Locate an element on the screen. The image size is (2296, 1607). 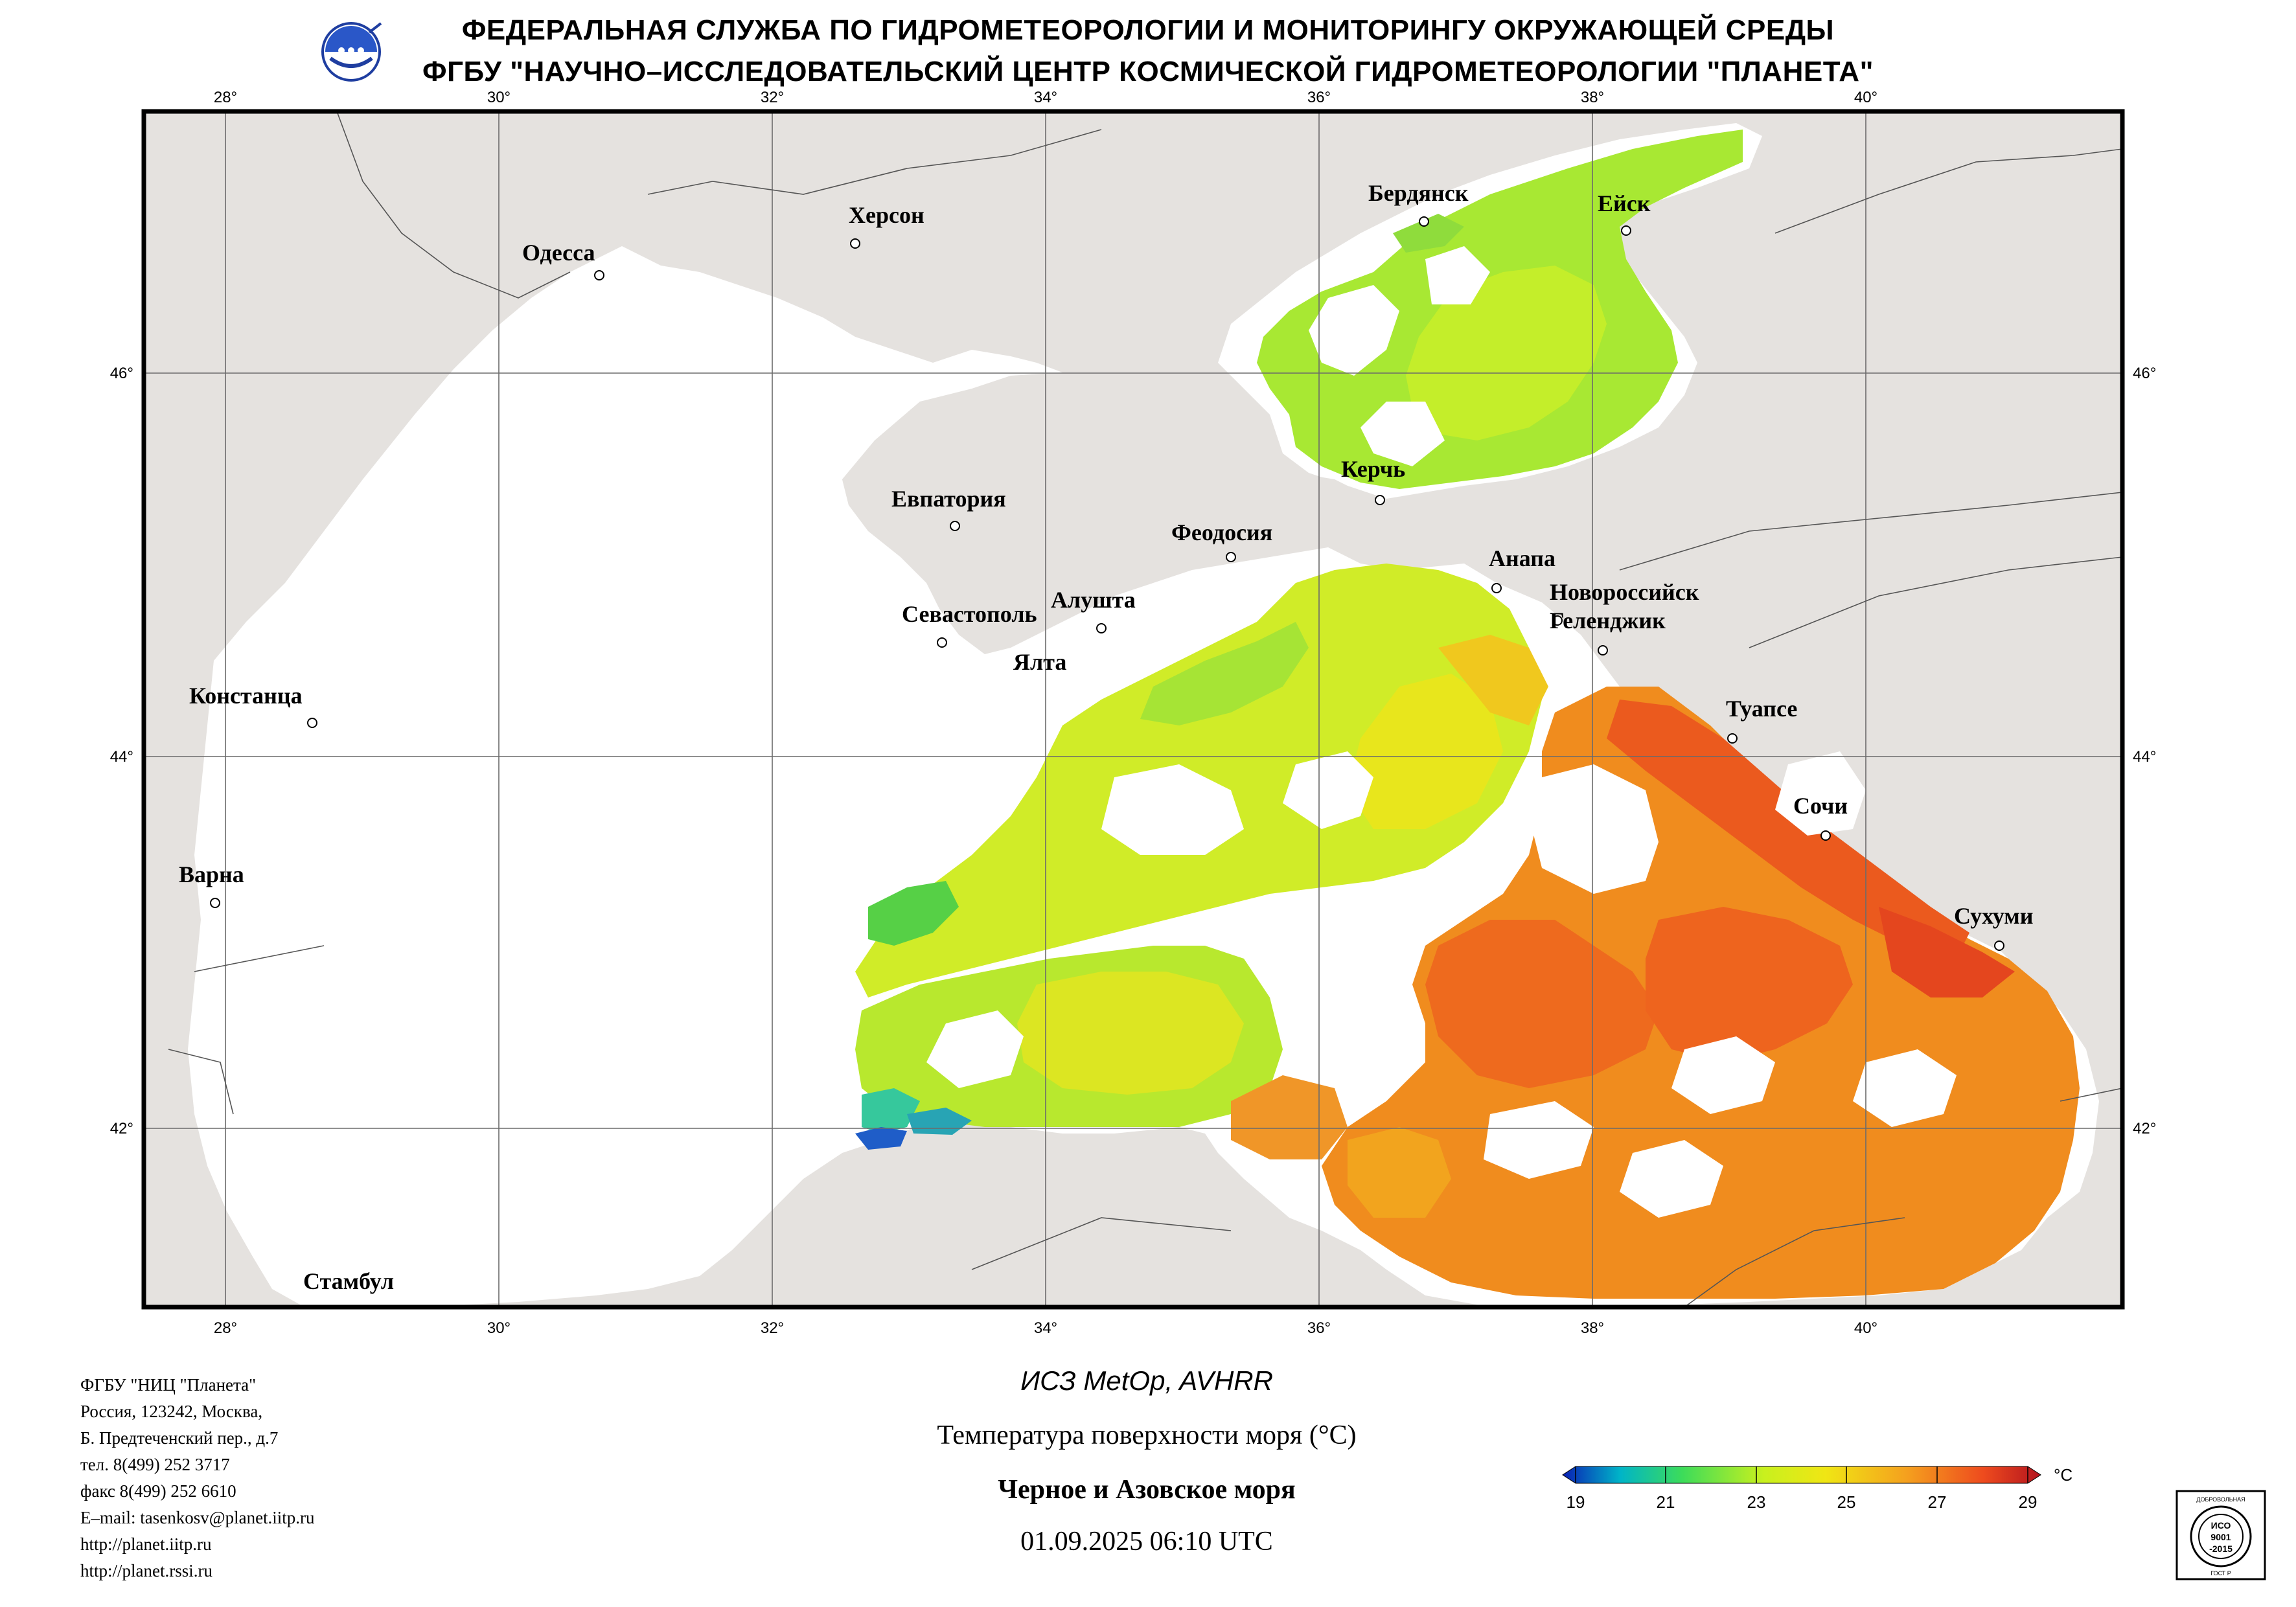
svg-text: ДОБРОВОЛЬНАЯ is located at coordinates (2220, 1499).